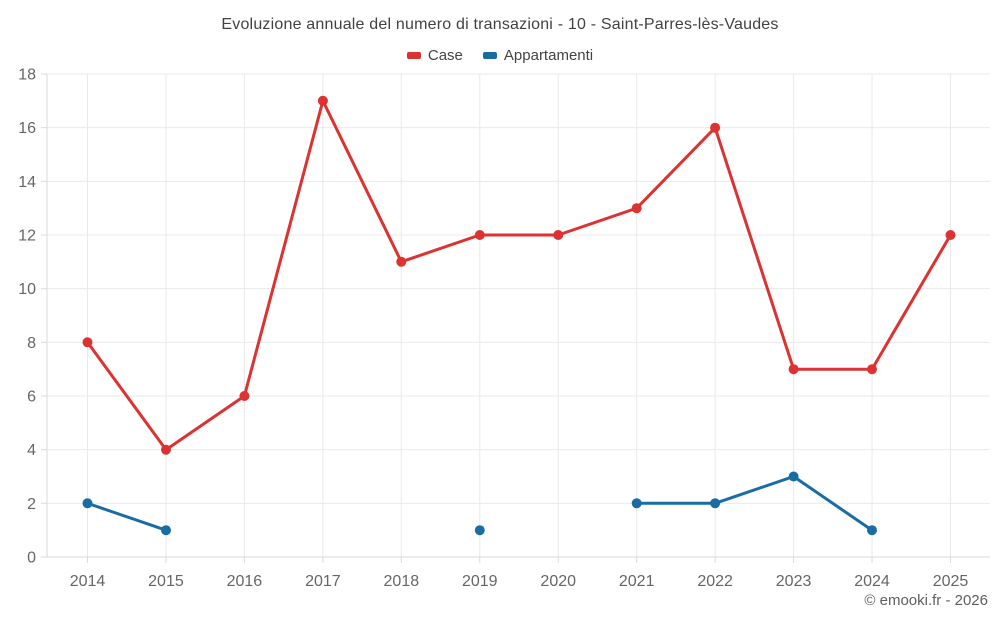 The image size is (1000, 625). What do you see at coordinates (27, 182) in the screenshot?
I see `y-tick-label: 14` at bounding box center [27, 182].